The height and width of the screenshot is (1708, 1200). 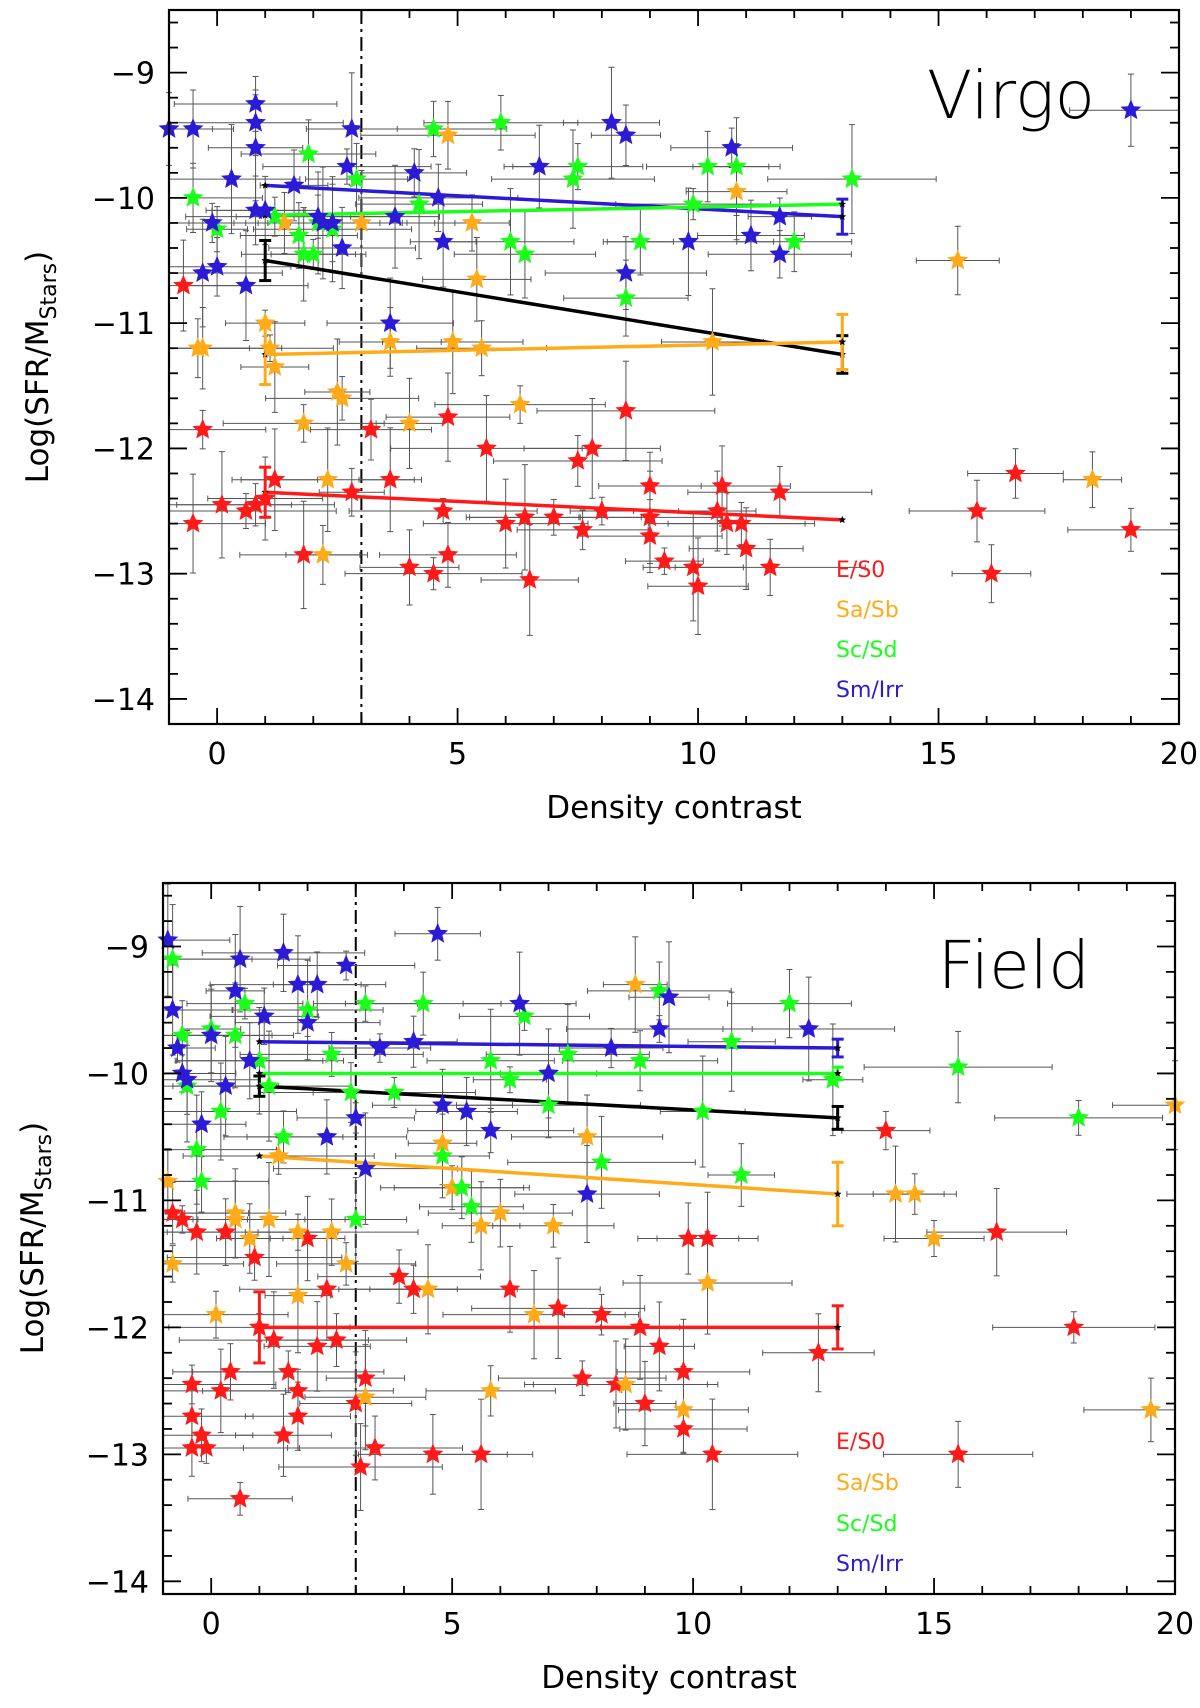 What do you see at coordinates (703, 754) in the screenshot?
I see `virgo-x-tick-labels: 0 5 10 15 20` at bounding box center [703, 754].